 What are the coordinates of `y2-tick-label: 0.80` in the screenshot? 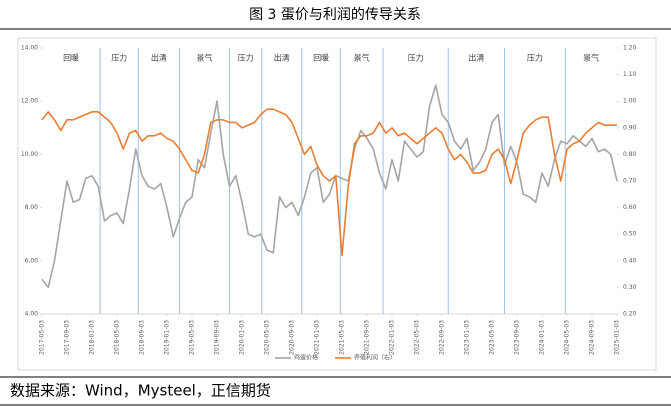 It's located at (630, 154).